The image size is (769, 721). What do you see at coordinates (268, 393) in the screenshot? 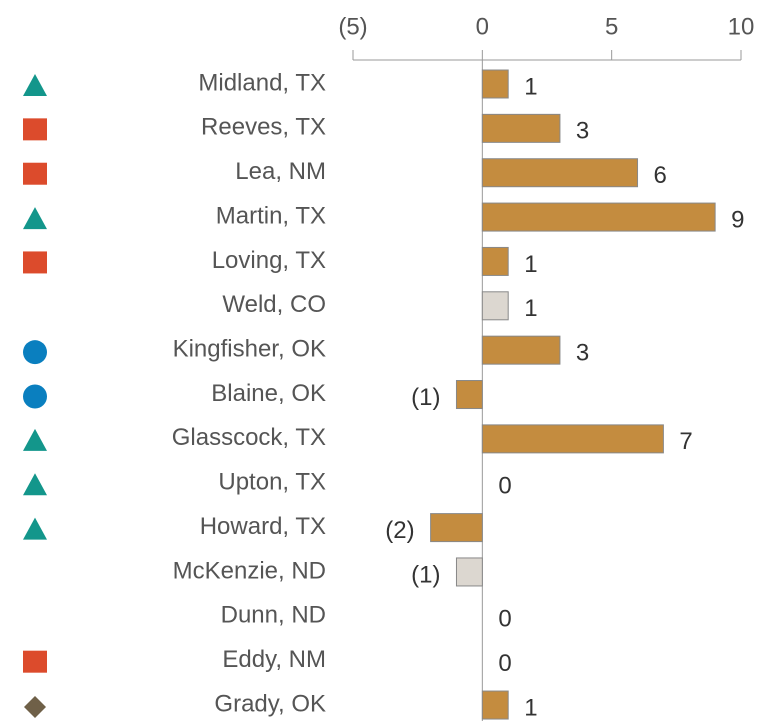
I see `category-label: Blaine, OK` at bounding box center [268, 393].